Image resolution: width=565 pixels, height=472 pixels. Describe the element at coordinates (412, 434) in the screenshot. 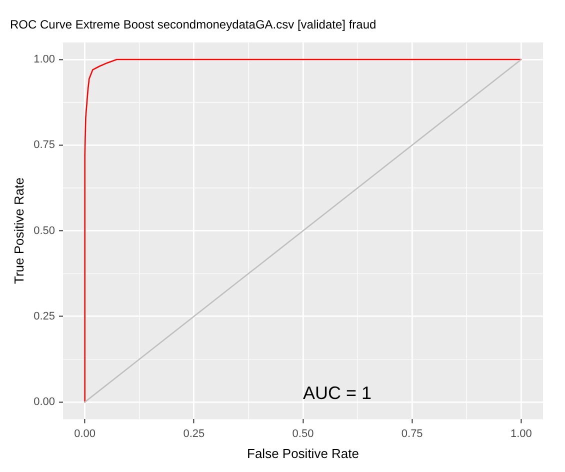

I see `x-tick-label: 0.75` at that location.